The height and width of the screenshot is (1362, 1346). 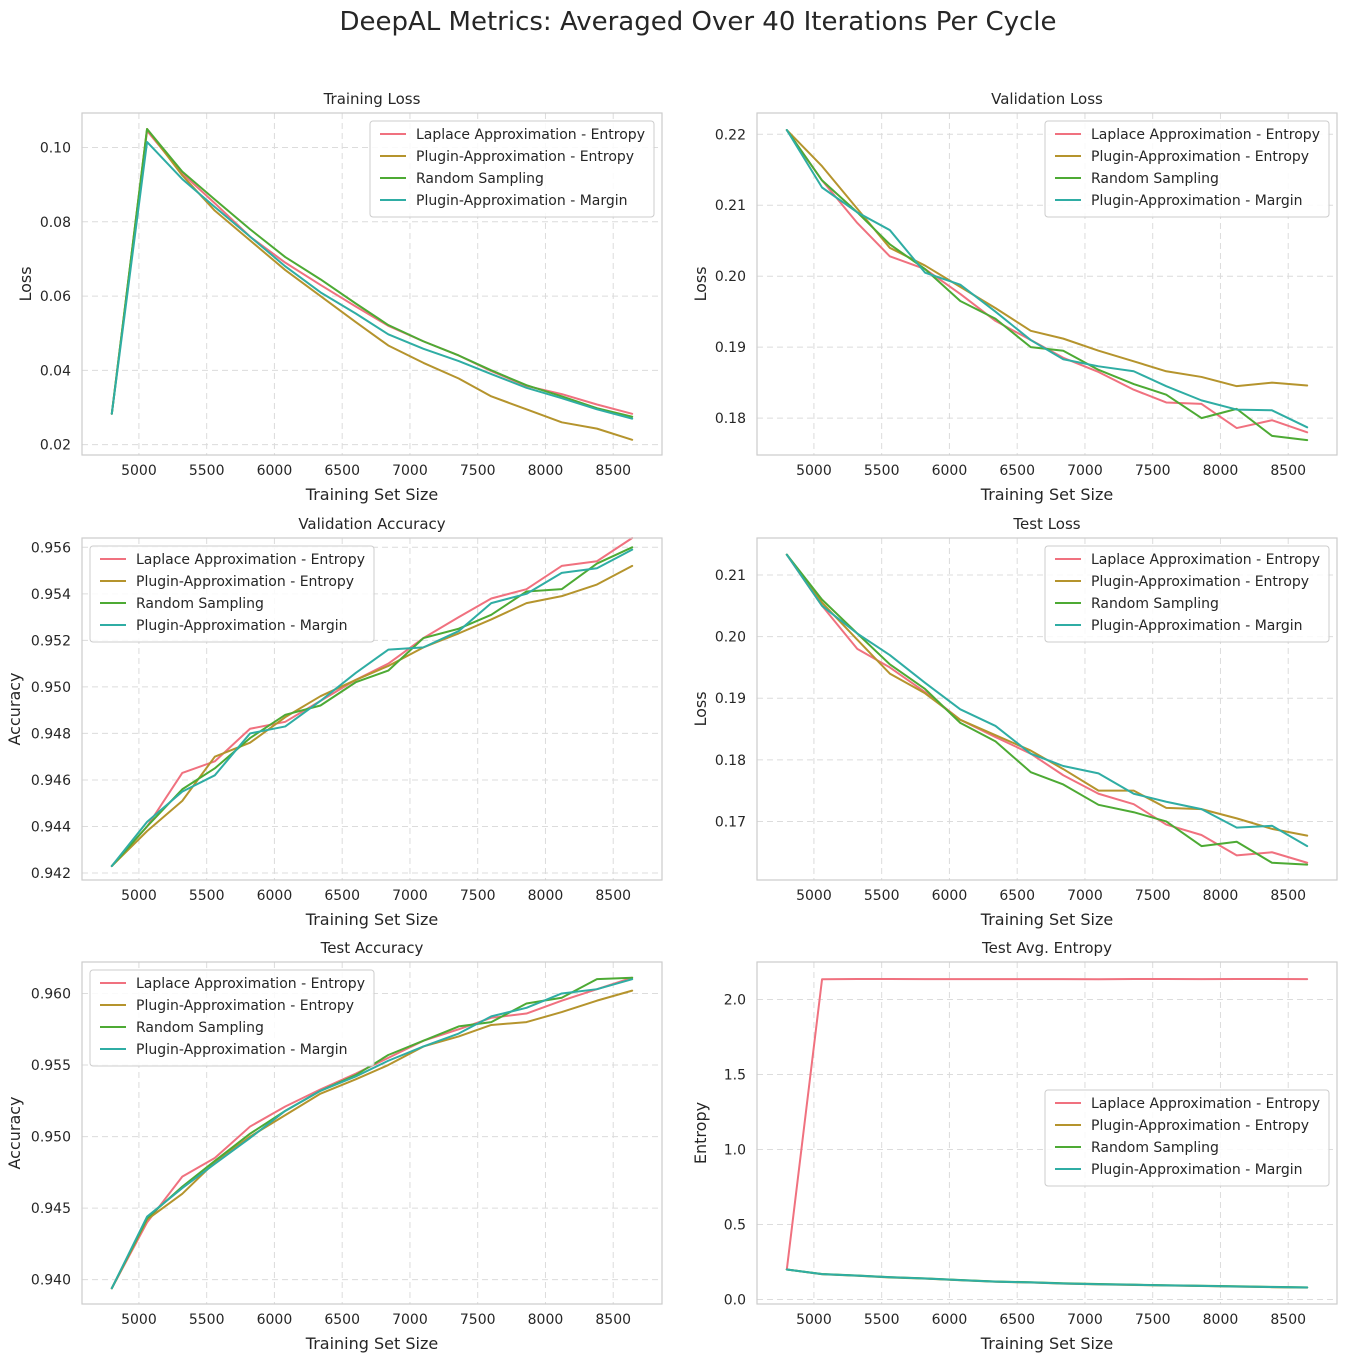 I want to click on y-tick-label: 0.02, so click(x=55, y=446).